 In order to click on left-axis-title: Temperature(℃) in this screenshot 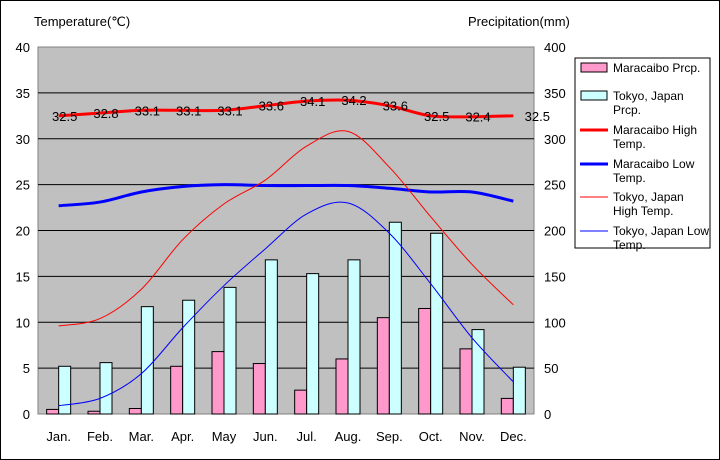, I will do `click(82, 21)`.